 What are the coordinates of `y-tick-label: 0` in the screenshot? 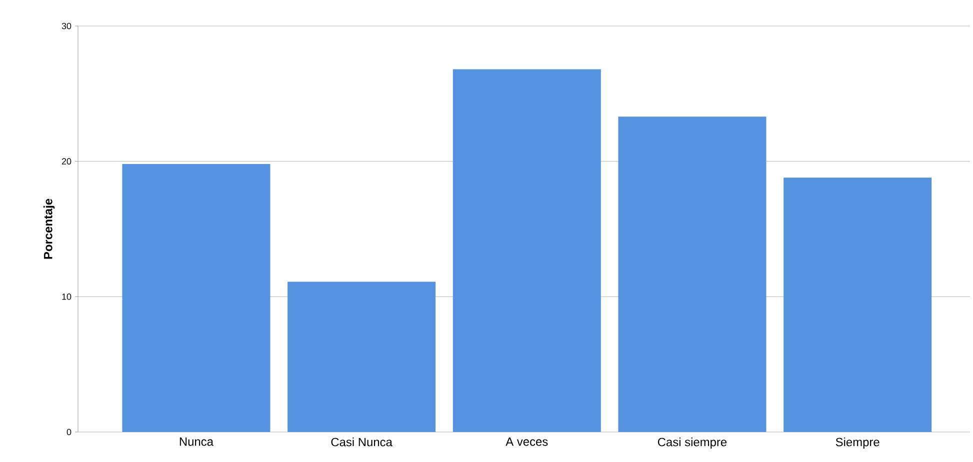 It's located at (69, 432).